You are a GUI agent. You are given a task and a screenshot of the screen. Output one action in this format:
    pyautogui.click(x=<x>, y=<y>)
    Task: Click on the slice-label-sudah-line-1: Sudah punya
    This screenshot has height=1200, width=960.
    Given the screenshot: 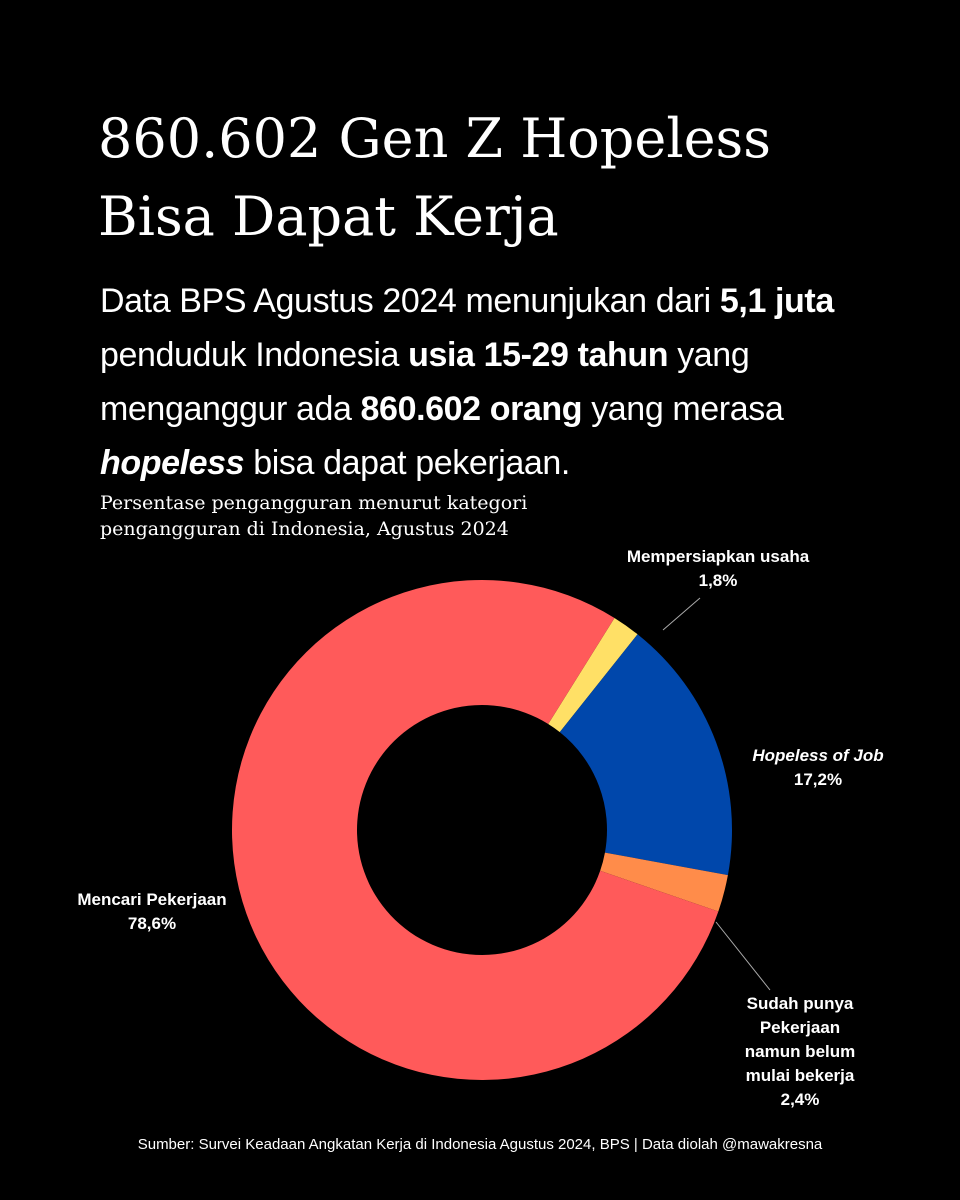 What is the action you would take?
    pyautogui.click(x=800, y=1003)
    